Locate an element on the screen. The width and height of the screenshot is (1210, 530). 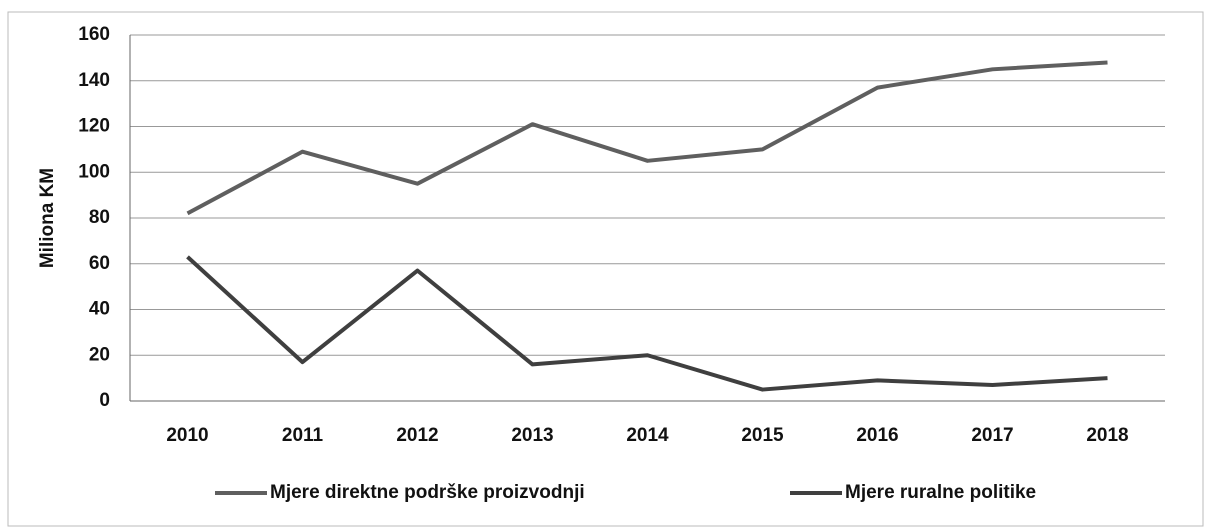
y-tick-label: 140 is located at coordinates (94, 80).